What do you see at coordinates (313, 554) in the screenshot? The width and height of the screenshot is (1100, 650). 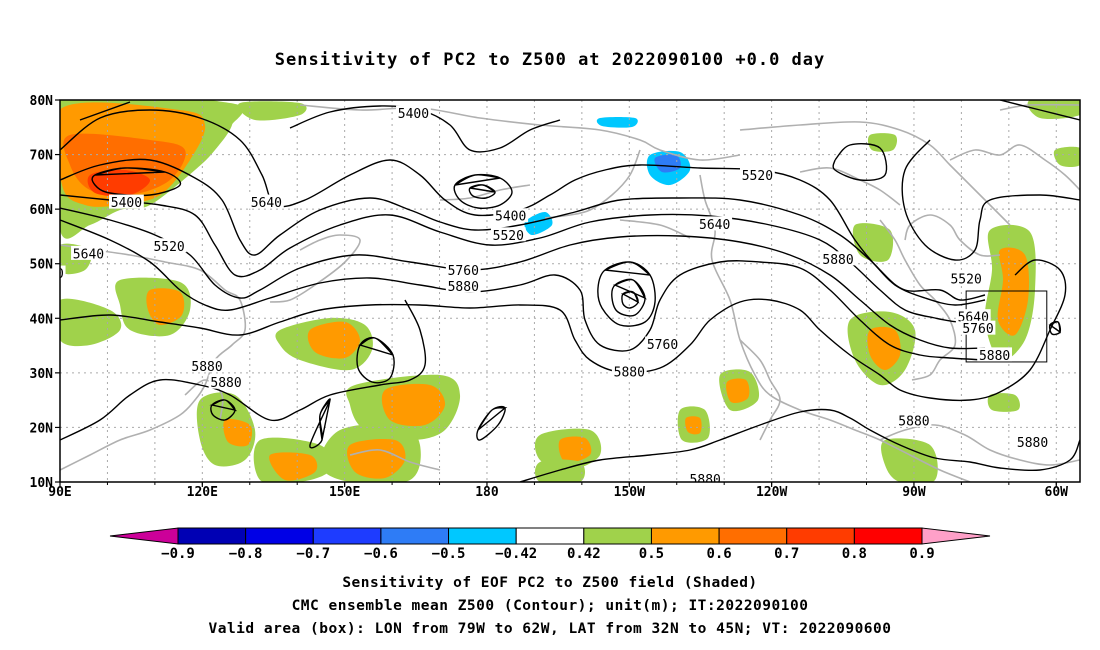 I see `colorbar-label: −0.7` at bounding box center [313, 554].